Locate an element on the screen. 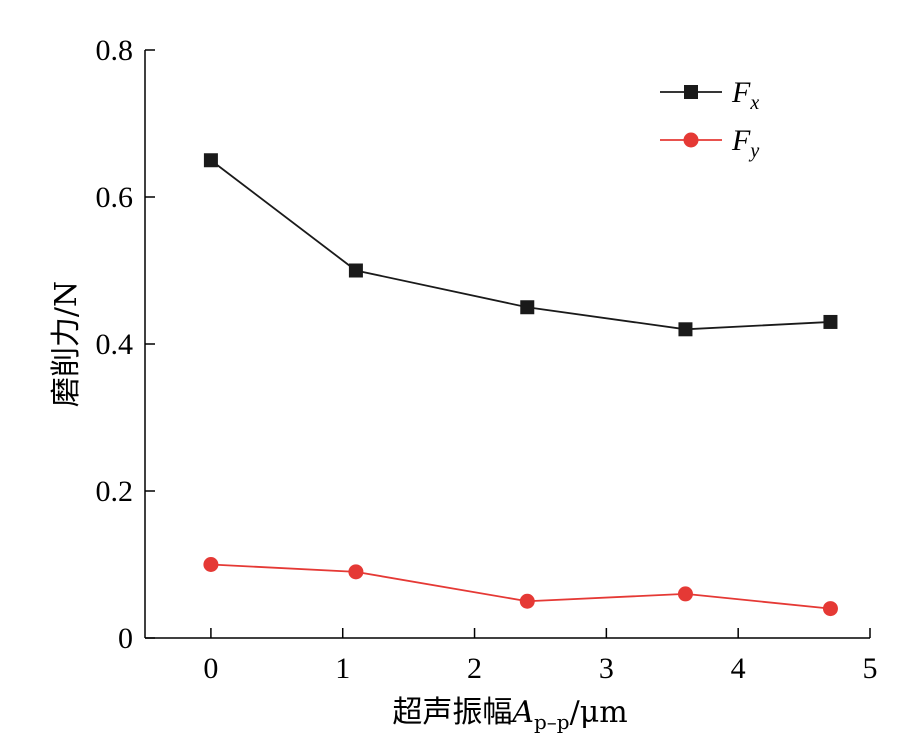 The height and width of the screenshot is (745, 918). x-axis-label-var: A is located at coordinates (521, 712).